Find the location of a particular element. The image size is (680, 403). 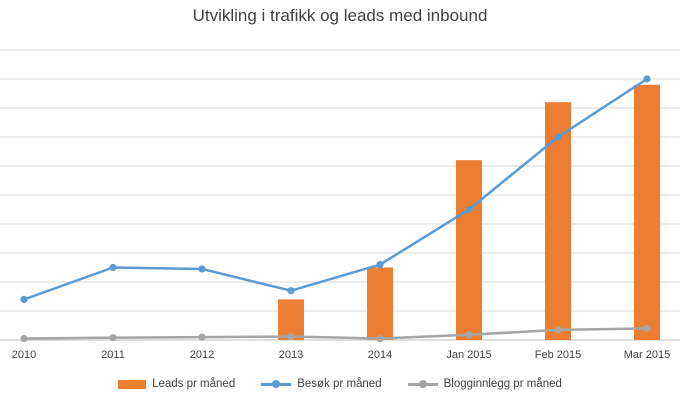

legend-swatch-blogg is located at coordinates (422, 384).